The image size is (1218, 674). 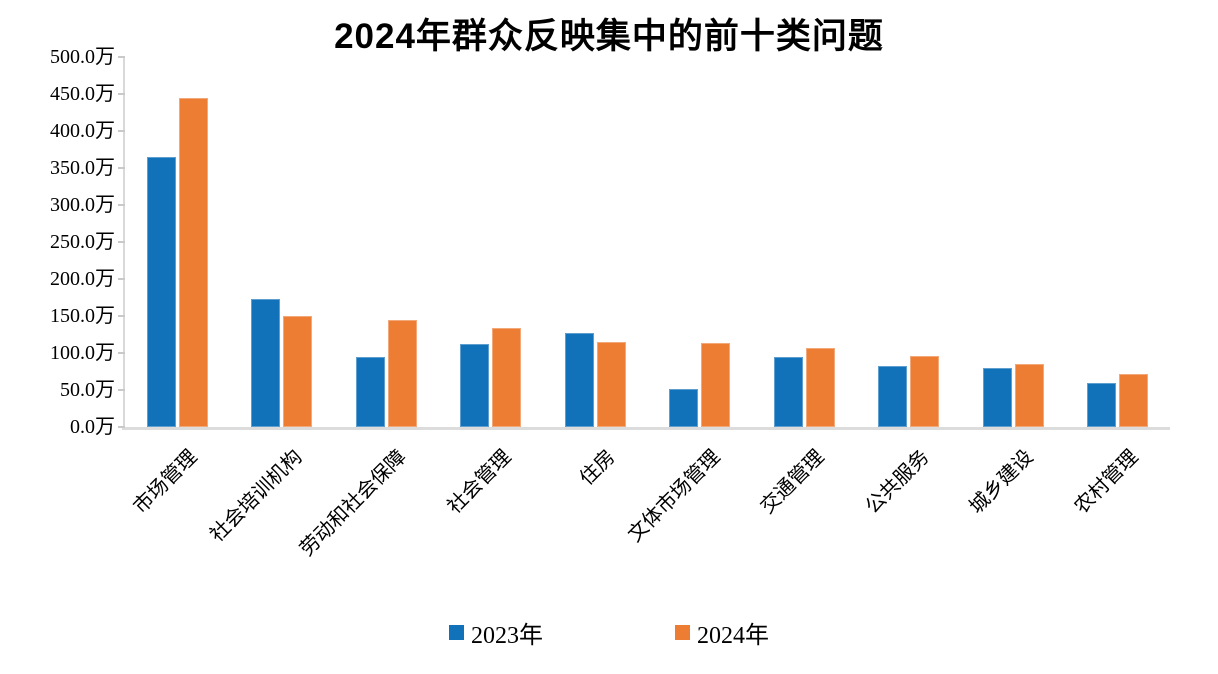 What do you see at coordinates (87, 390) in the screenshot?
I see `y-axis-tick-label: 50.0万` at bounding box center [87, 390].